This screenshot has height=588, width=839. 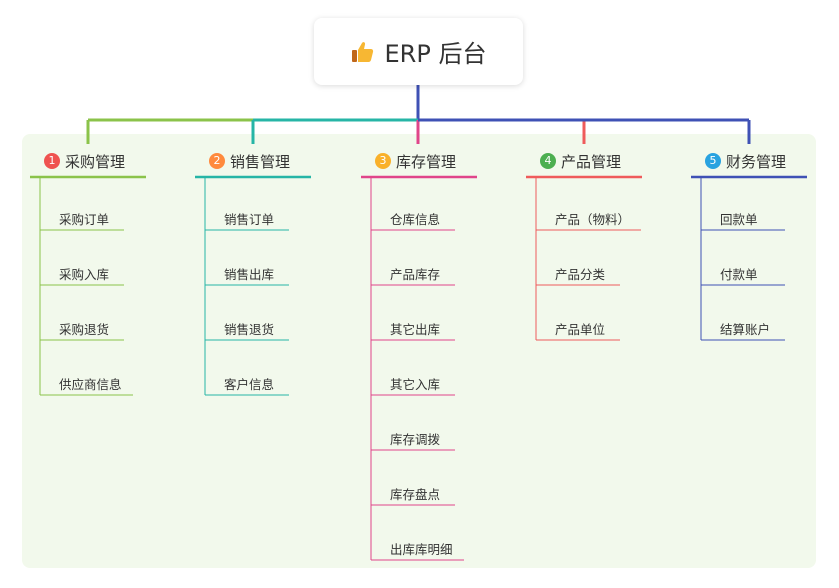 I want to click on leaf-item: 其它入库, so click(x=415, y=384).